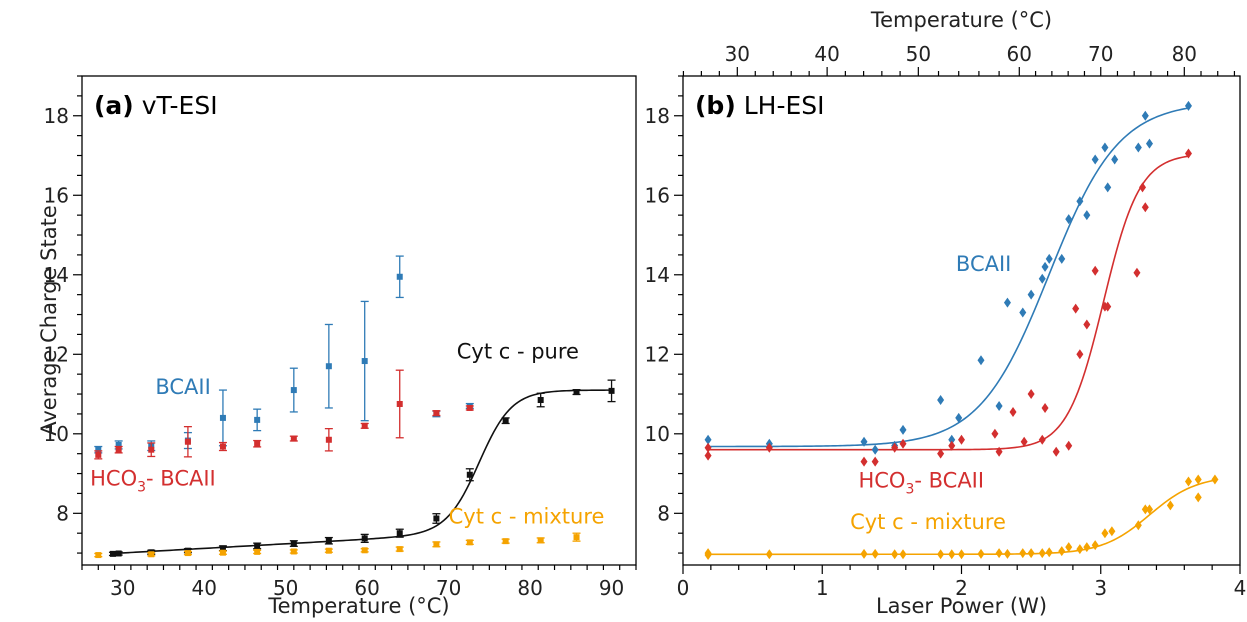 The height and width of the screenshot is (622, 1247). Describe the element at coordinates (760, 105) in the screenshot. I see `panel-title: (b) LH-ESI` at that location.